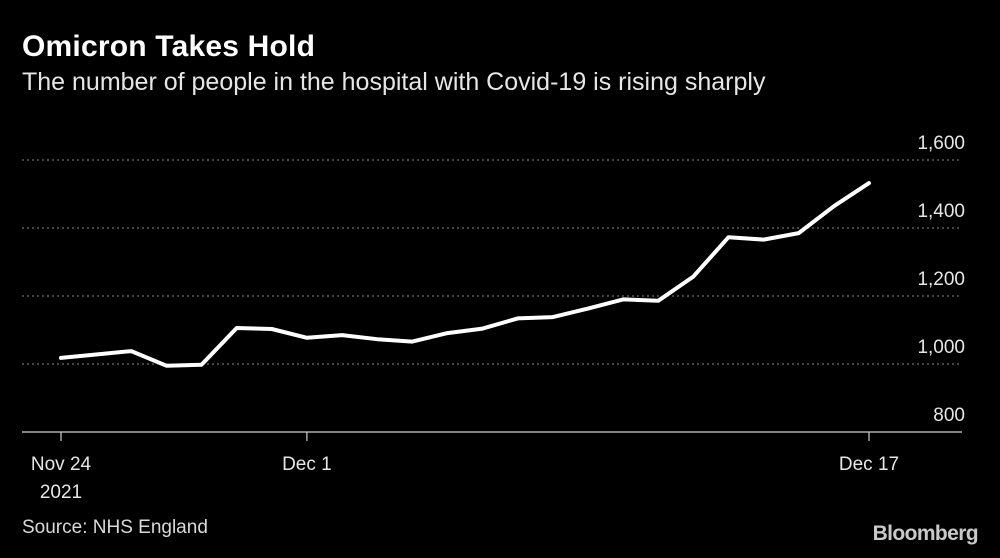 The width and height of the screenshot is (1000, 558). What do you see at coordinates (61, 492) in the screenshot?
I see `x-tick-sublabel-0: 2021` at bounding box center [61, 492].